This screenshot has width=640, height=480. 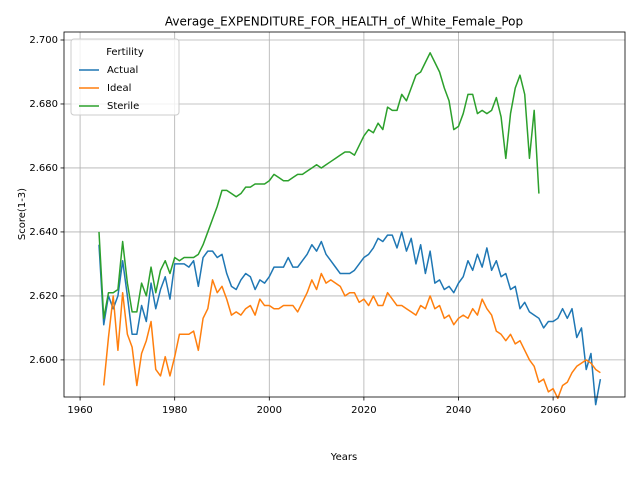 What do you see at coordinates (43, 168) in the screenshot?
I see `y-tick-label: 2.660` at bounding box center [43, 168].